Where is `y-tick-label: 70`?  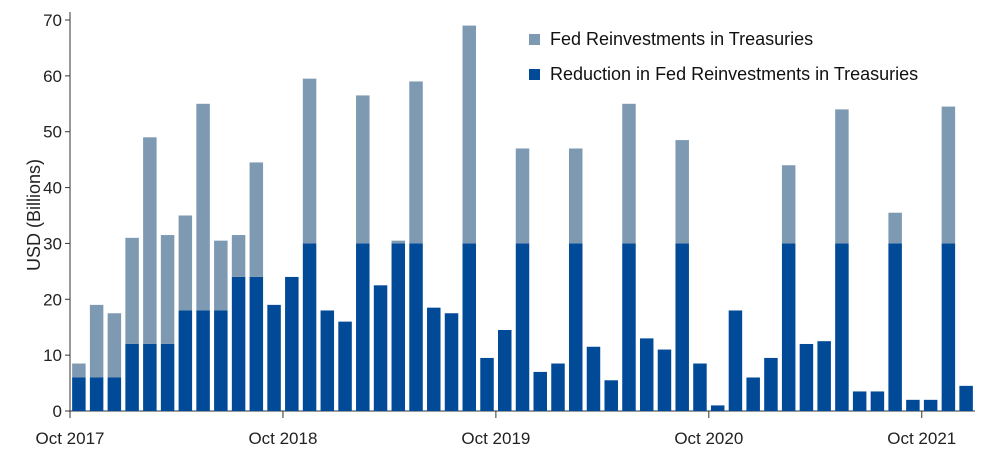 y-tick-label: 70 is located at coordinates (52, 20).